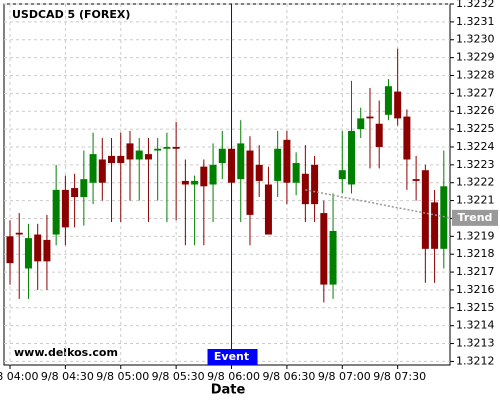 The width and height of the screenshot is (500, 400). What do you see at coordinates (475, 235) in the screenshot?
I see `y-tick-label: 1.3219` at bounding box center [475, 235].